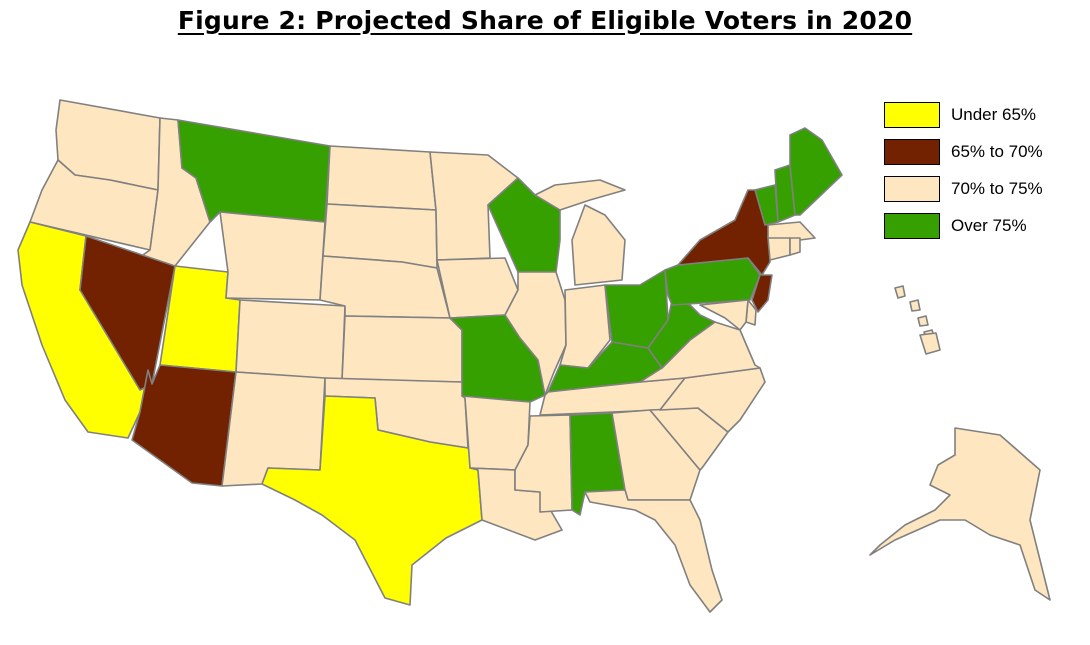  Describe the element at coordinates (762, 293) in the screenshot. I see `state-new-jersey` at that location.